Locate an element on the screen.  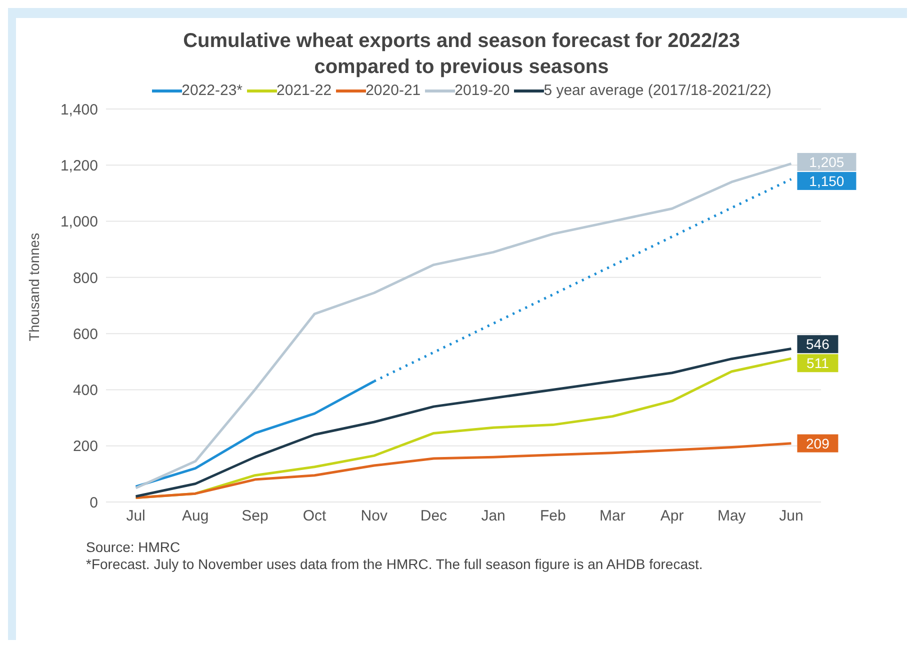
legend-label: 2021-22 is located at coordinates (304, 90).